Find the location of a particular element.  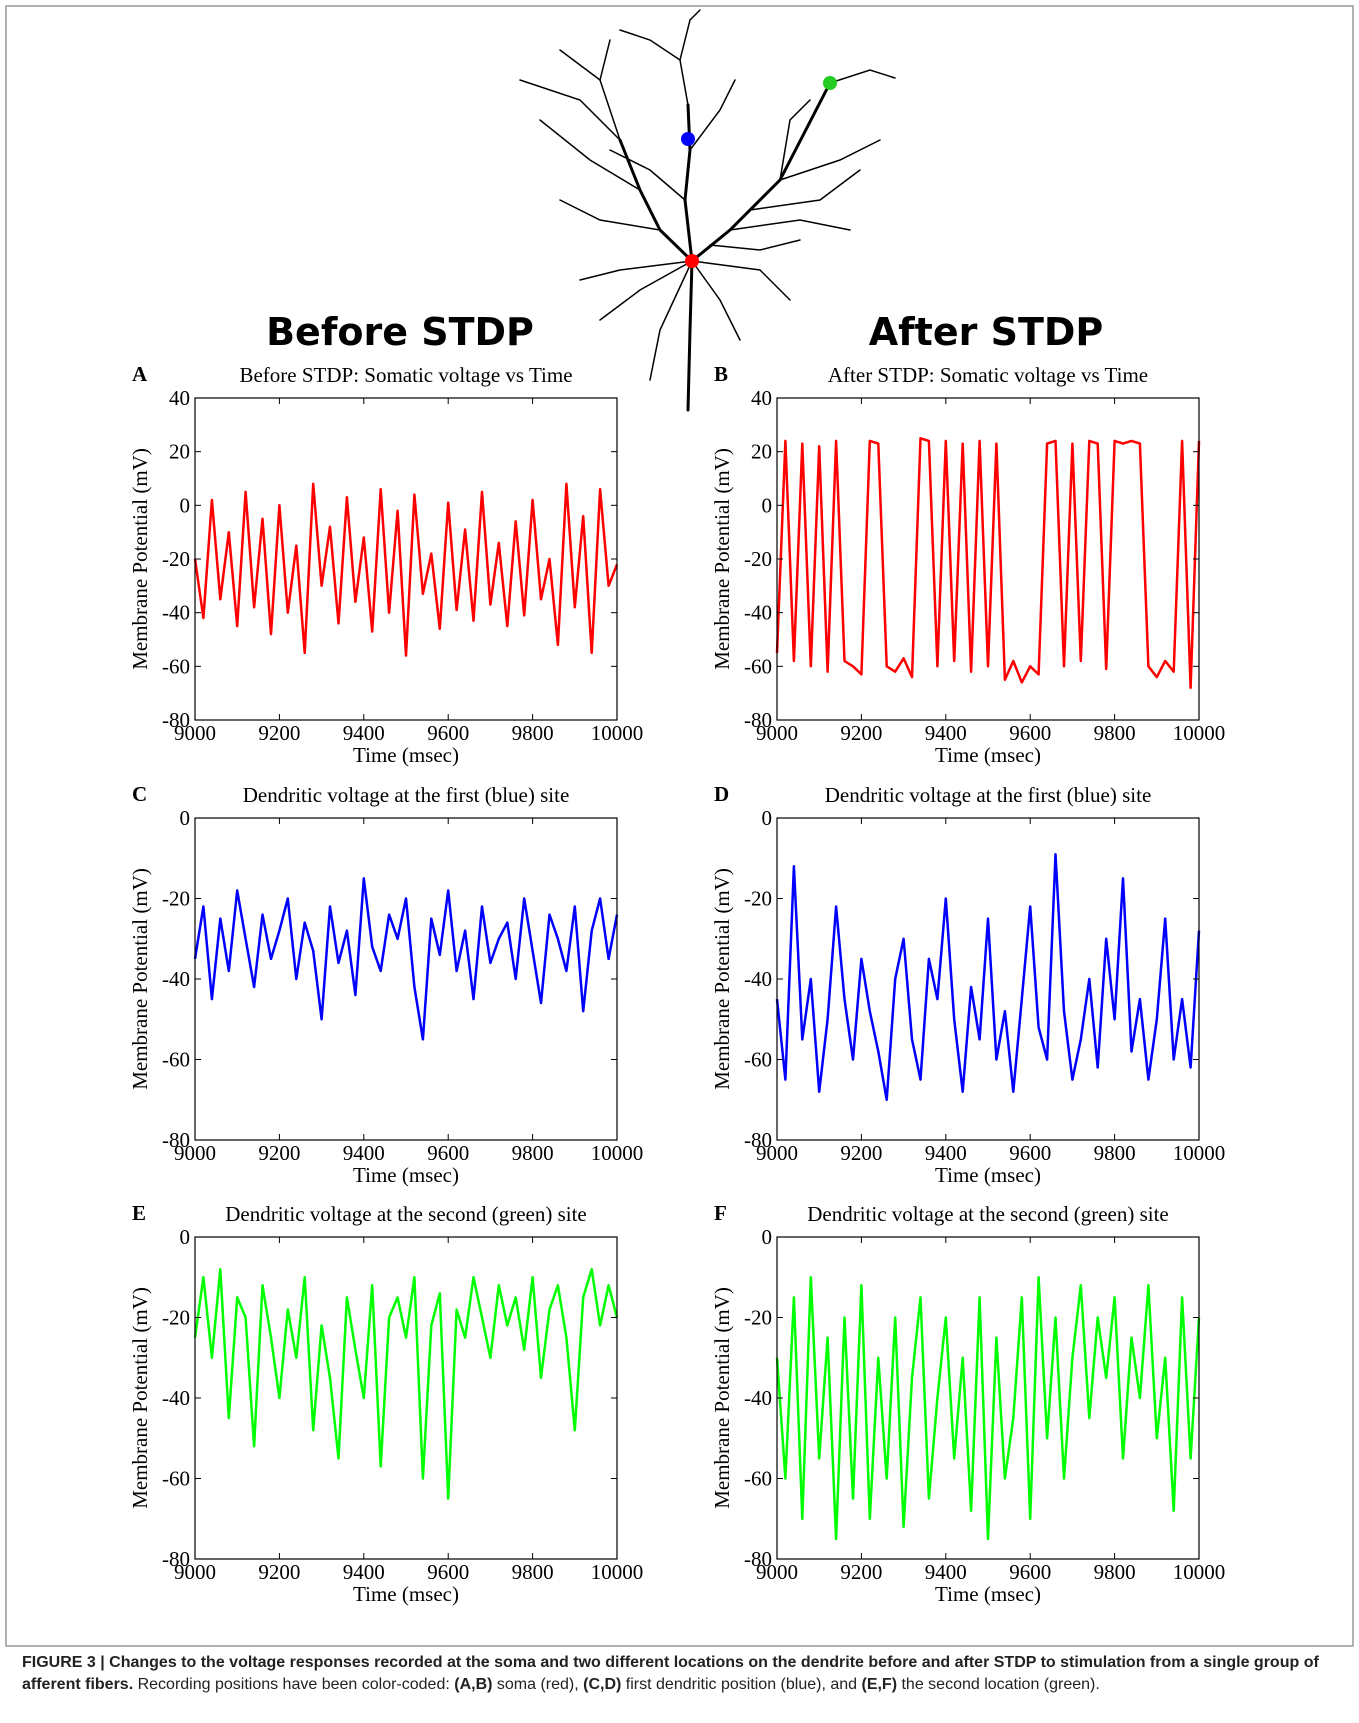

panel-label: D is located at coordinates (721, 794).